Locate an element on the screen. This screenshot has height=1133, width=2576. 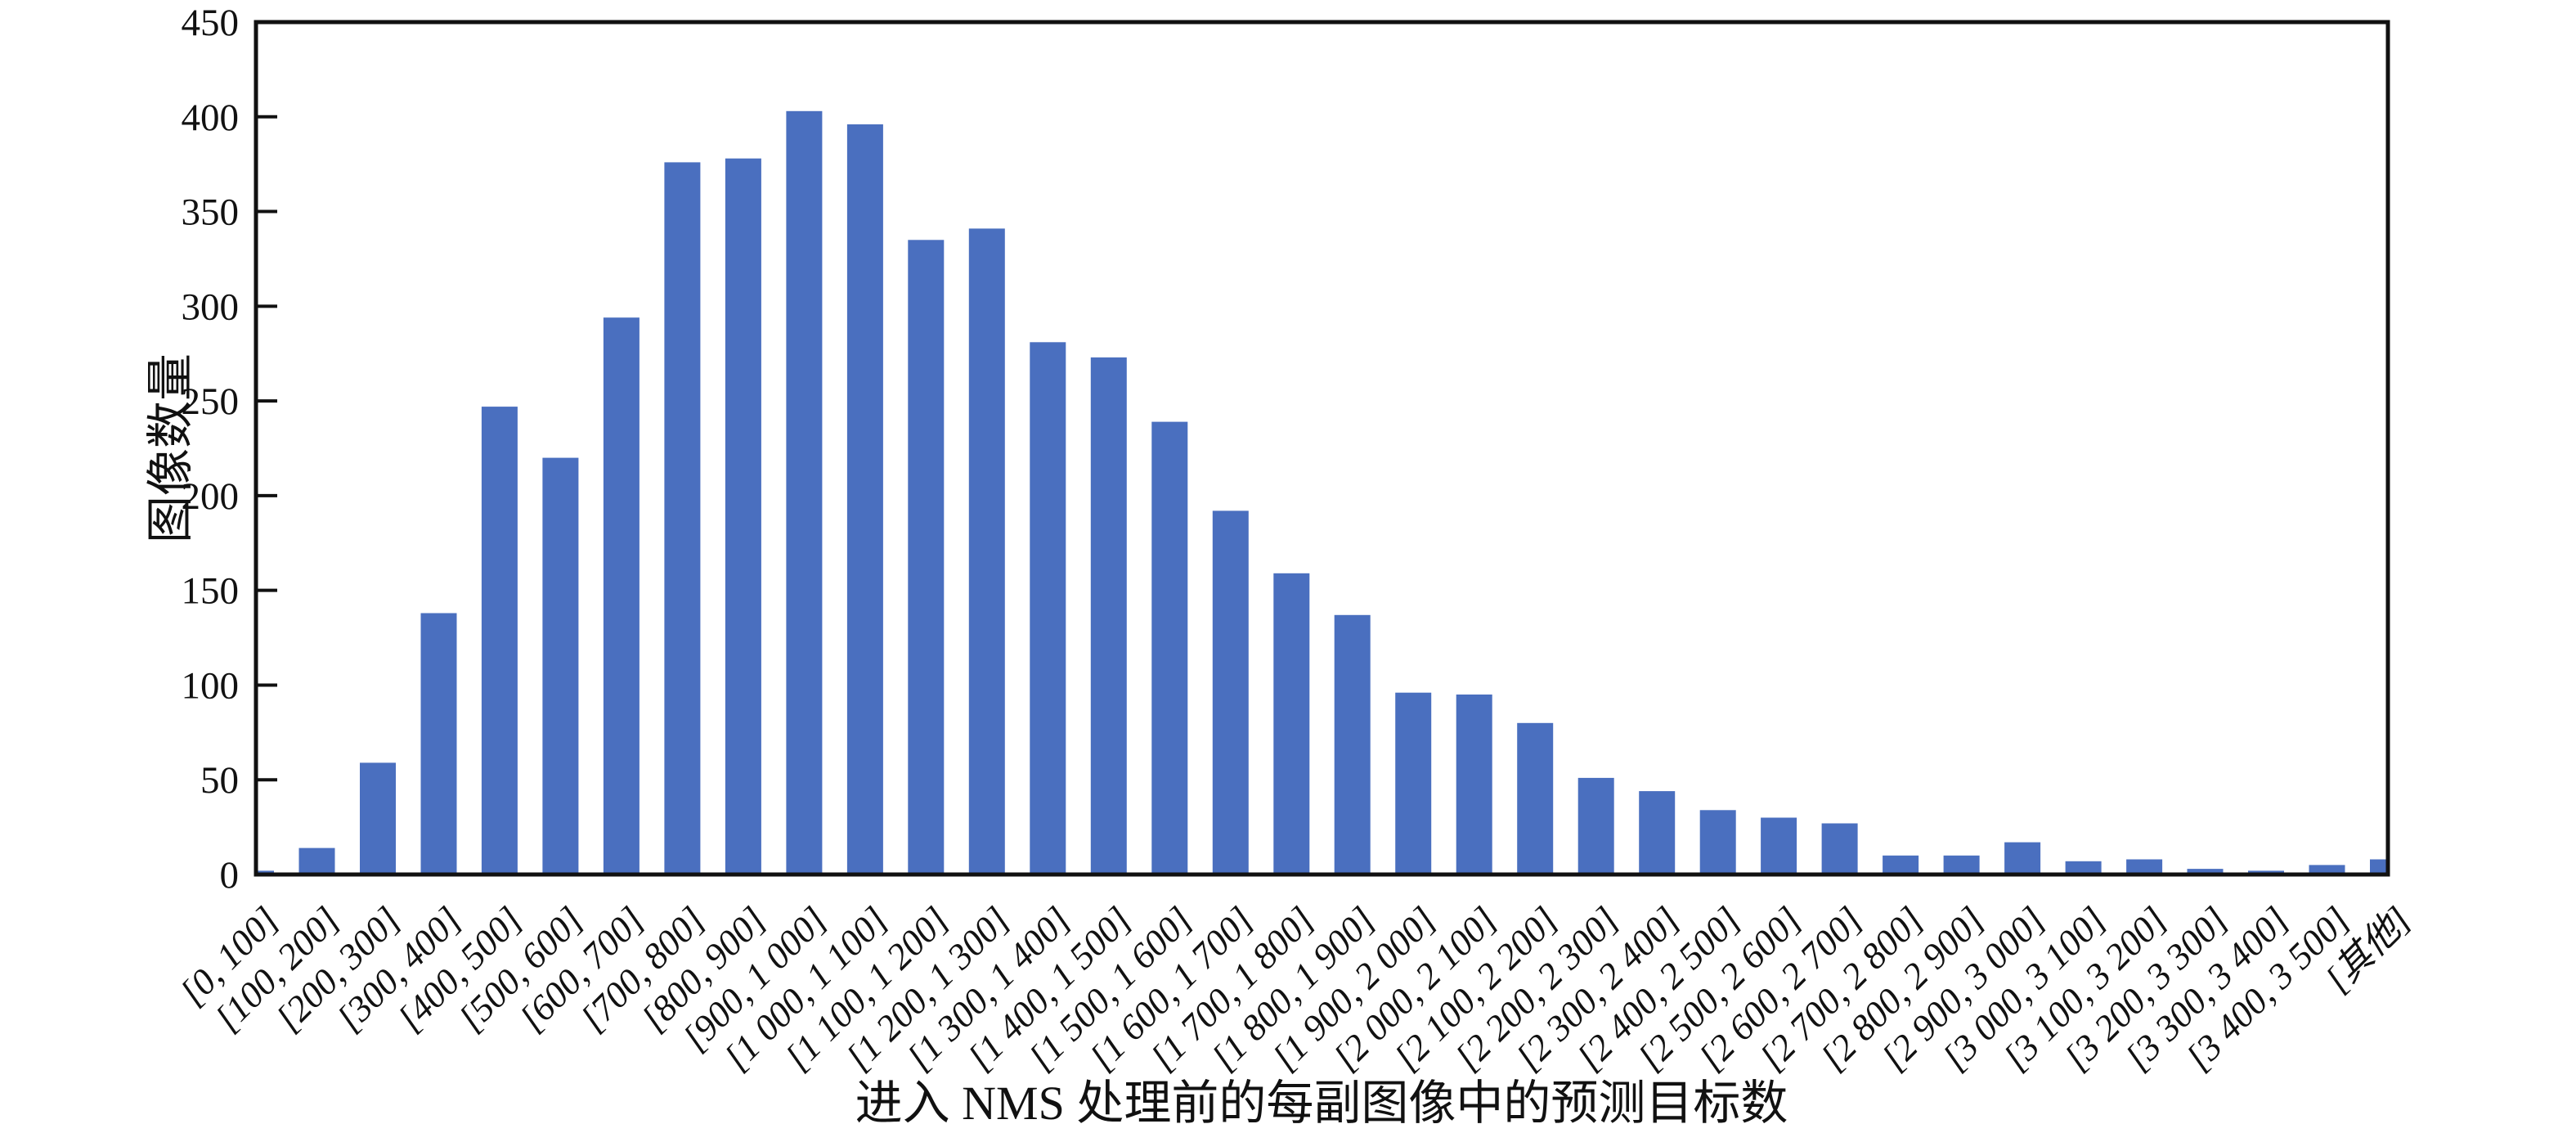
y-tick-label: 0 is located at coordinates (230, 875).